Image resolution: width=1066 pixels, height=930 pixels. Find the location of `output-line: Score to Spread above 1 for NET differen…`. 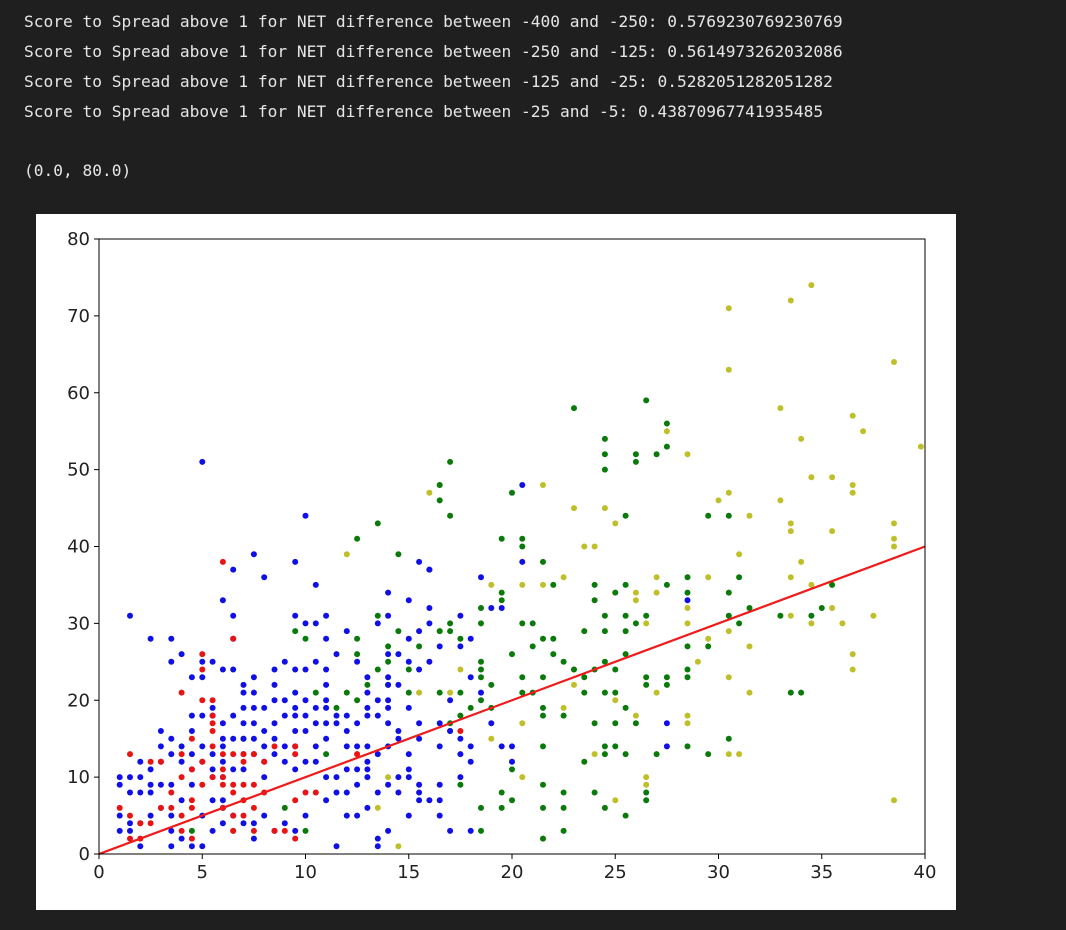

output-line: Score to Spread above 1 for NET differen… is located at coordinates (428, 81).